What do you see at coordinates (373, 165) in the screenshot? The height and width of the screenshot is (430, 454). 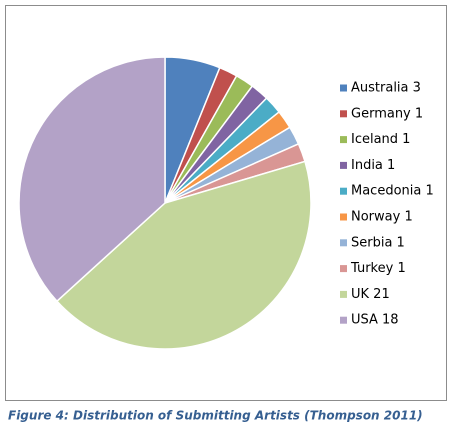 I see `legend-label: India 1` at bounding box center [373, 165].